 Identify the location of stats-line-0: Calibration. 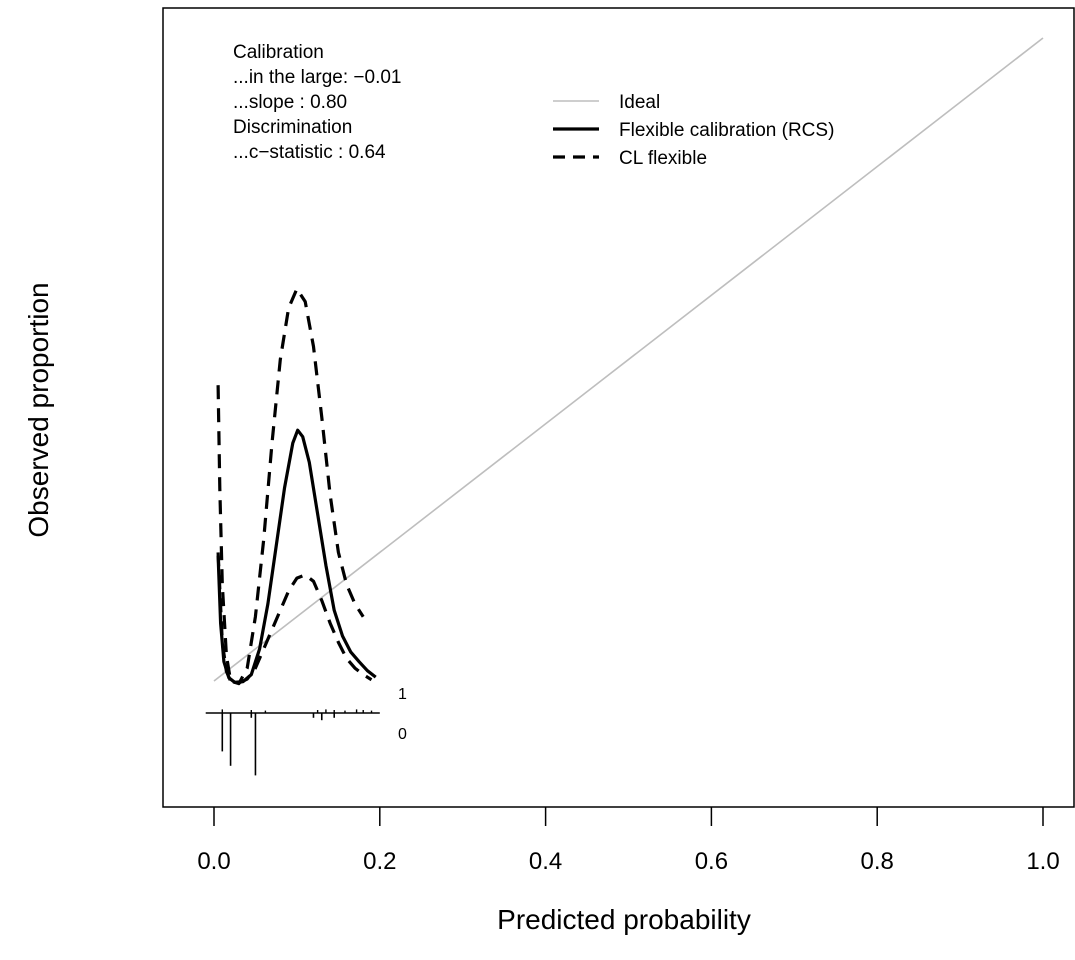
(278, 52).